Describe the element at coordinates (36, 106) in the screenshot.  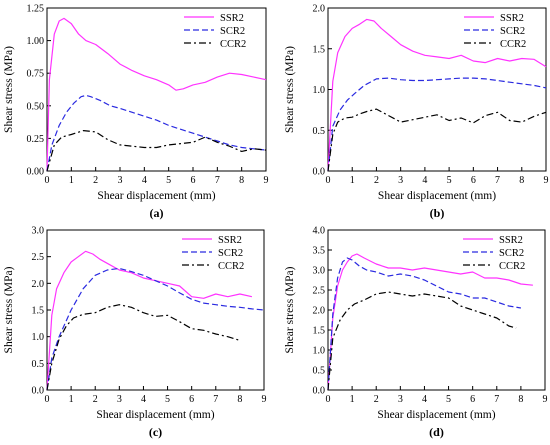
I see `y-tick-label: 0.50` at that location.